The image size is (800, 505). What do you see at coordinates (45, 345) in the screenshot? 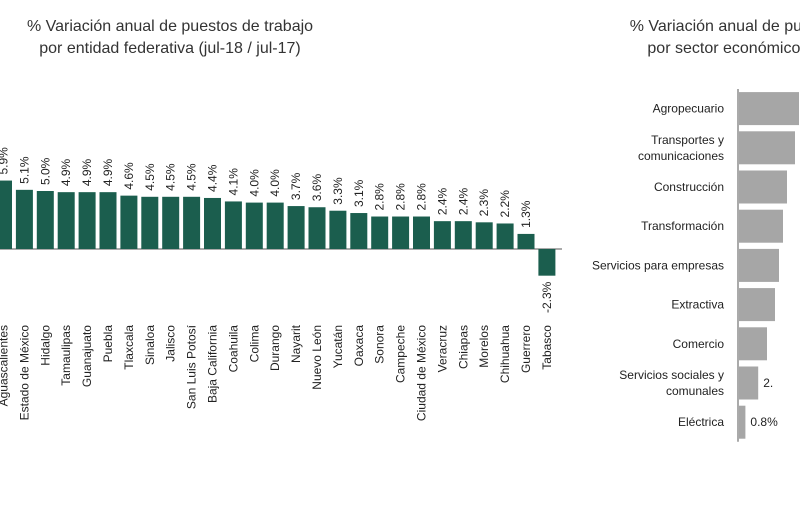
I see `state-category-label: Hidalgo` at bounding box center [45, 345].